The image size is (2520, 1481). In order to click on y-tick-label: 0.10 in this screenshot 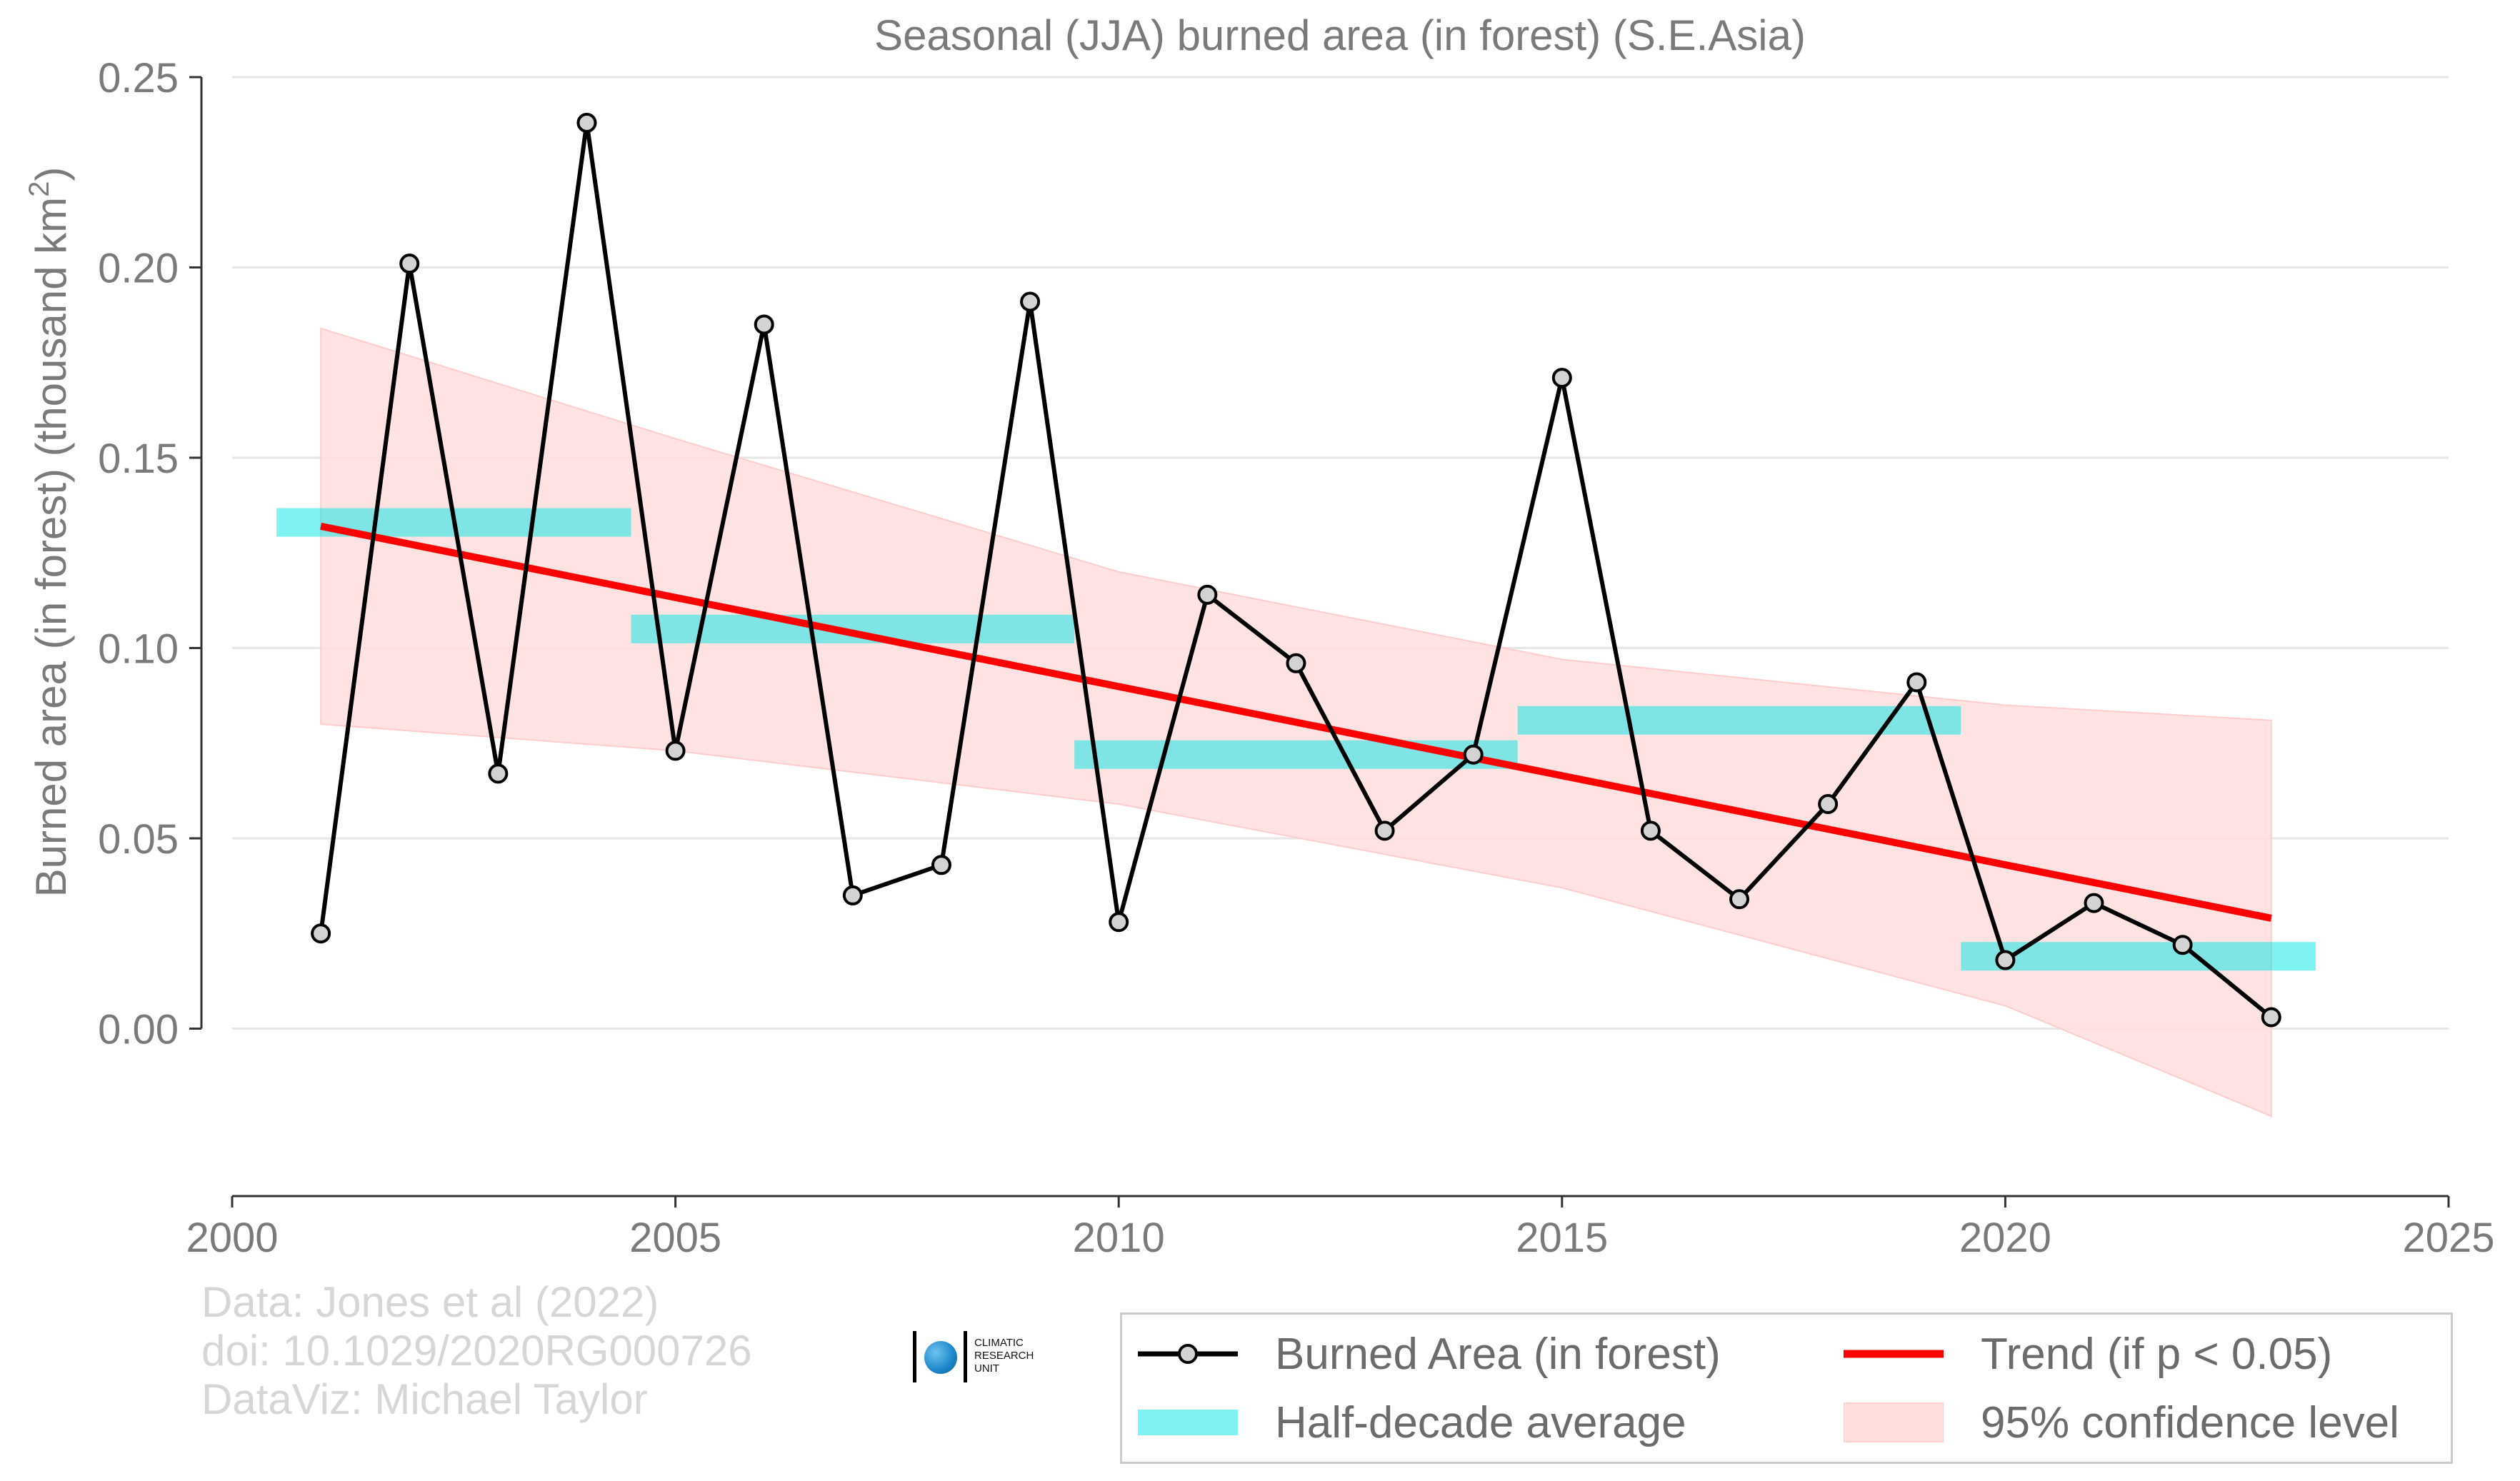, I will do `click(138, 649)`.